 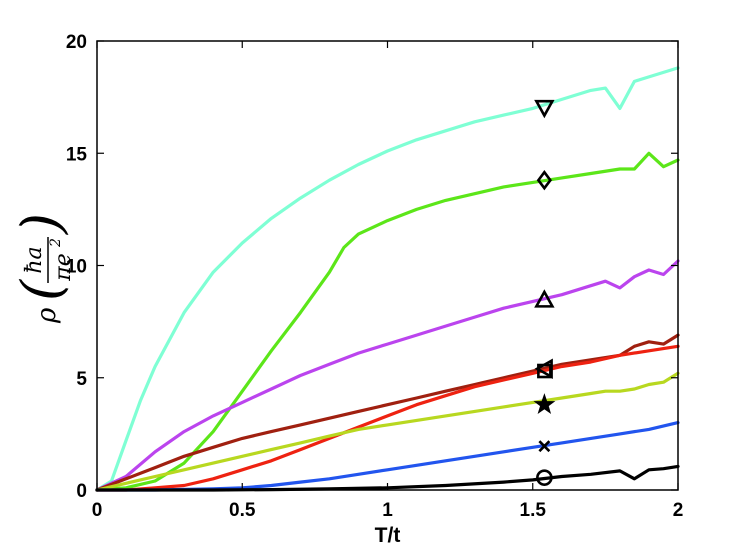 What do you see at coordinates (544, 404) in the screenshot?
I see `marker-star` at bounding box center [544, 404].